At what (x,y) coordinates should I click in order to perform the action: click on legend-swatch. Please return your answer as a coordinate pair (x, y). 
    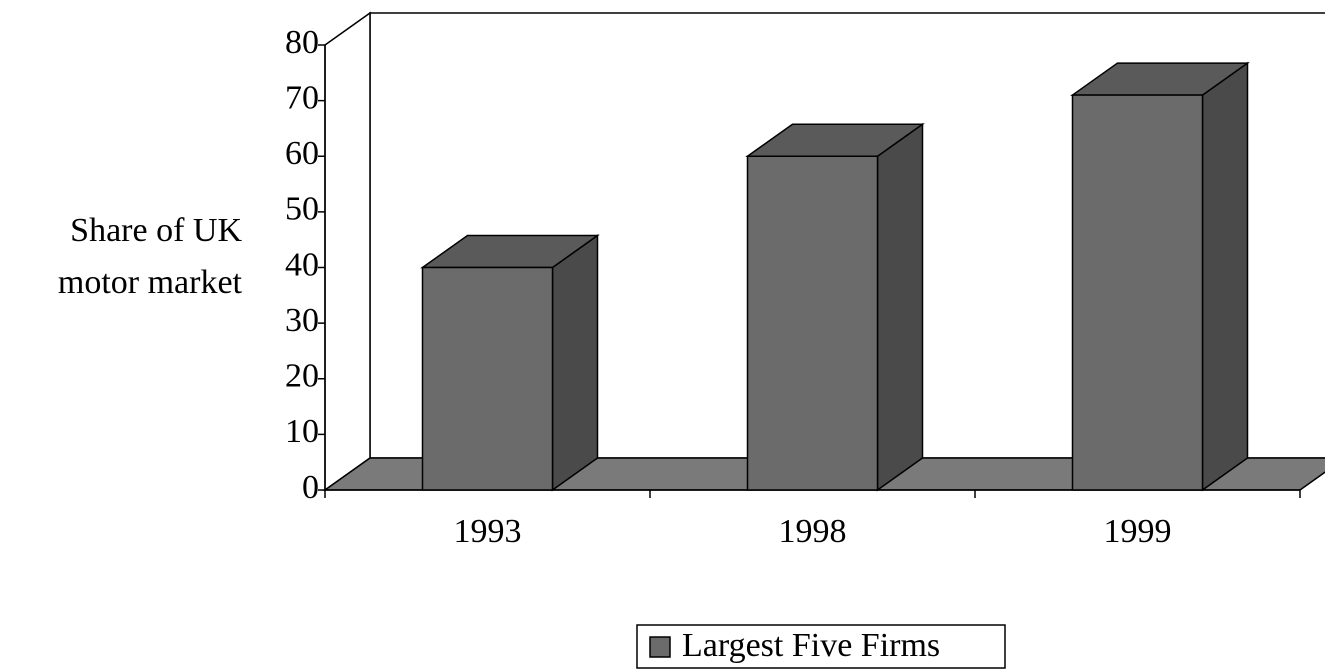
    Looking at the image, I should click on (660, 647).